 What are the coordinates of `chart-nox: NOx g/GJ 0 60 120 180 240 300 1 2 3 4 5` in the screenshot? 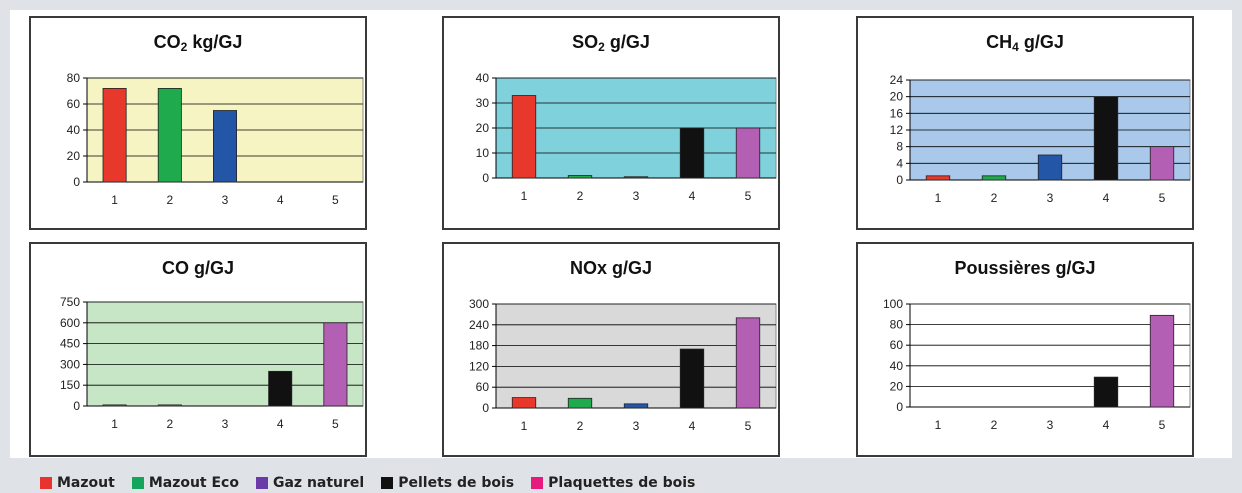 It's located at (611, 349).